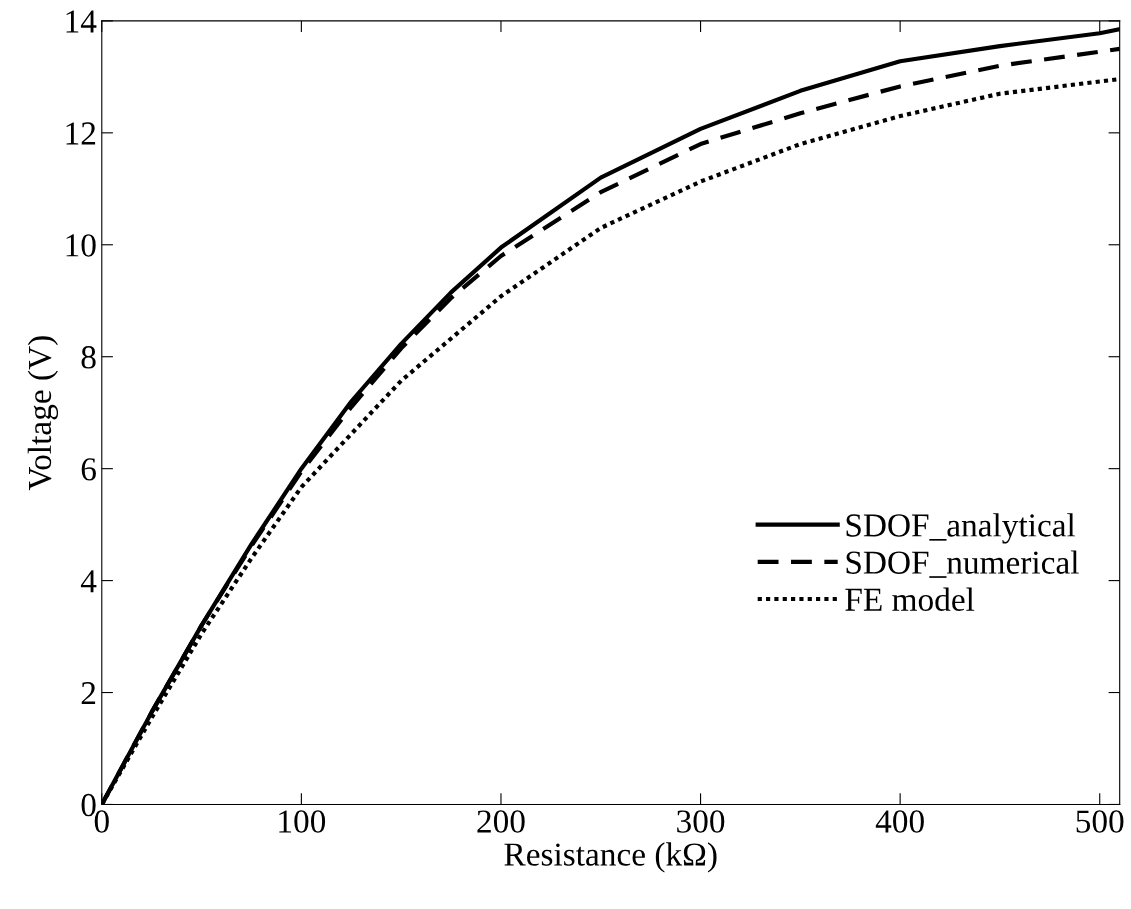 This screenshot has width=1131, height=909. I want to click on y-tick-label: 4, so click(88, 581).